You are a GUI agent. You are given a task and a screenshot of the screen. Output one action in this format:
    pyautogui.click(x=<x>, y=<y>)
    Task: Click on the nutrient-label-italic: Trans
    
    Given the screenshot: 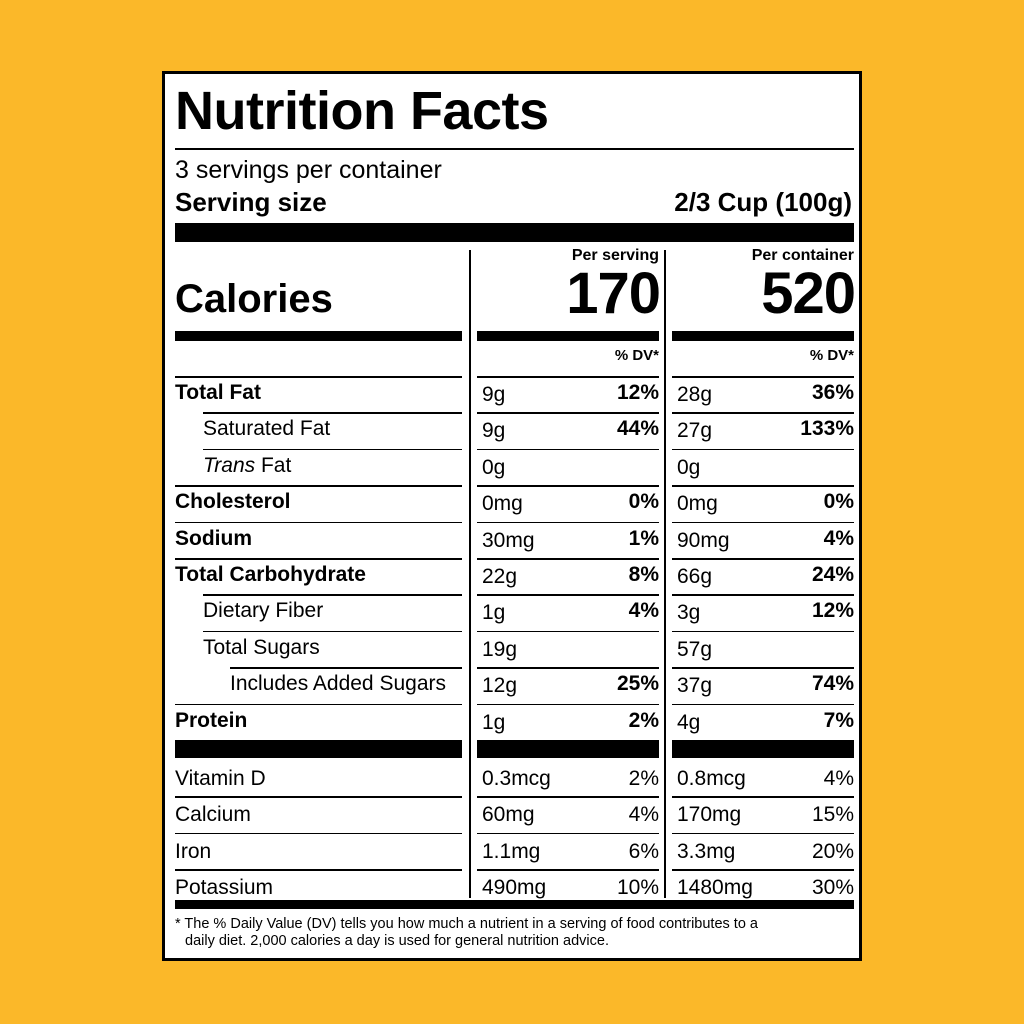 What is the action you would take?
    pyautogui.click(x=229, y=465)
    